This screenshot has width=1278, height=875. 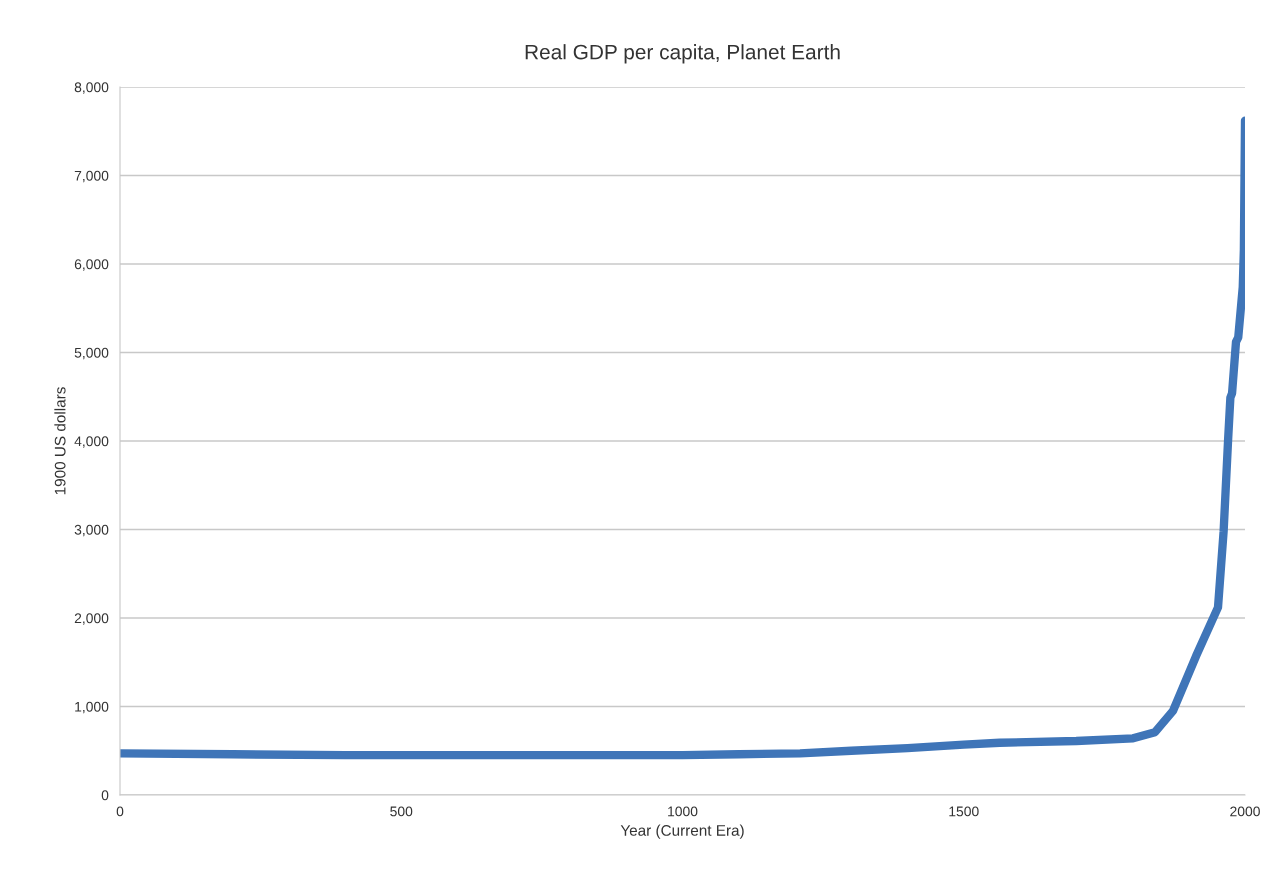 What do you see at coordinates (91, 353) in the screenshot?
I see `y-tick-label: 5,000` at bounding box center [91, 353].